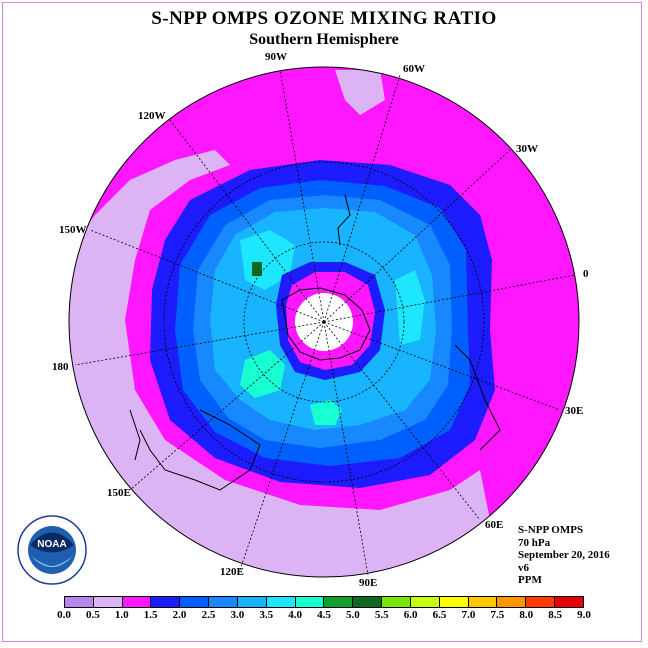 The width and height of the screenshot is (648, 648). I want to click on info-version: v6, so click(523, 567).